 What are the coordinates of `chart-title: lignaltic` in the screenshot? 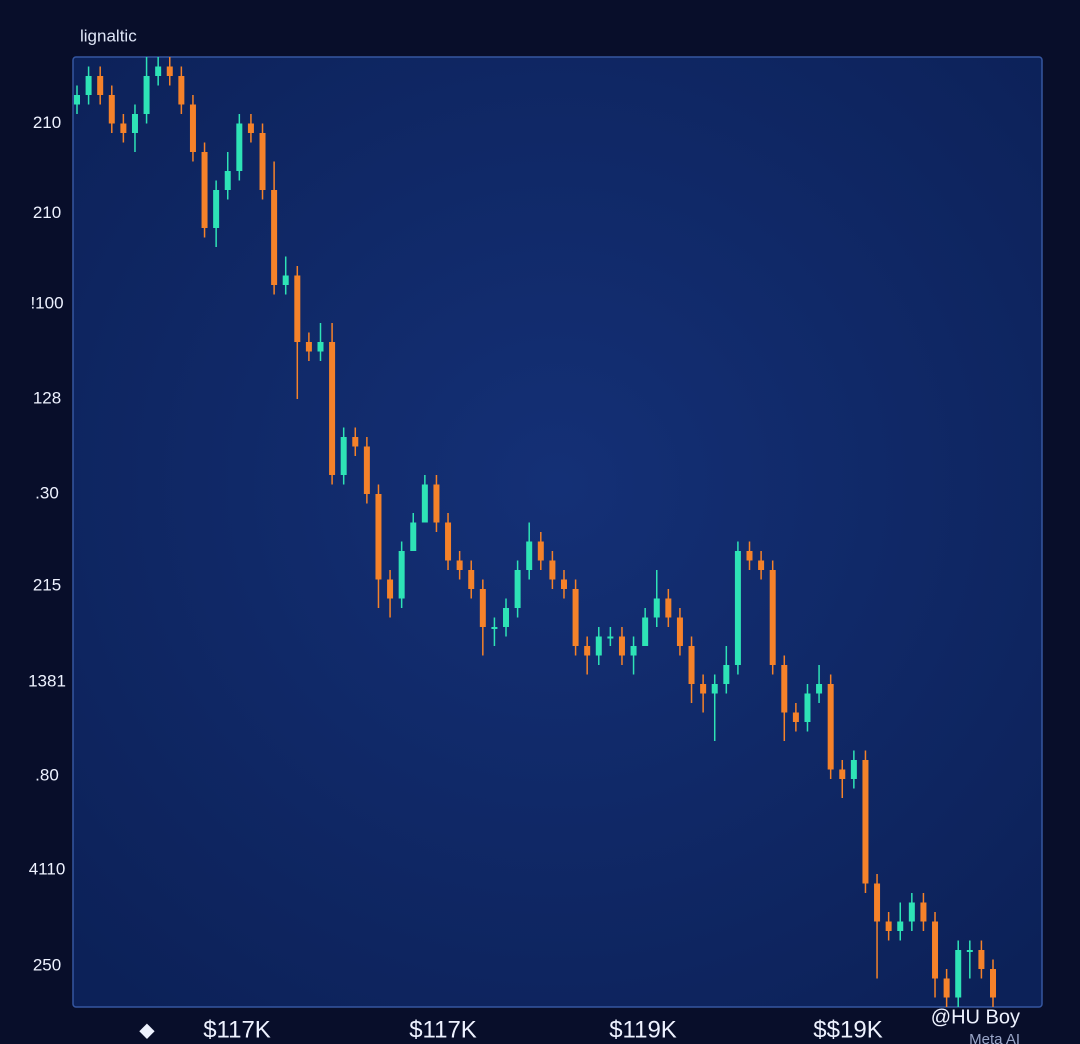 It's located at (108, 35).